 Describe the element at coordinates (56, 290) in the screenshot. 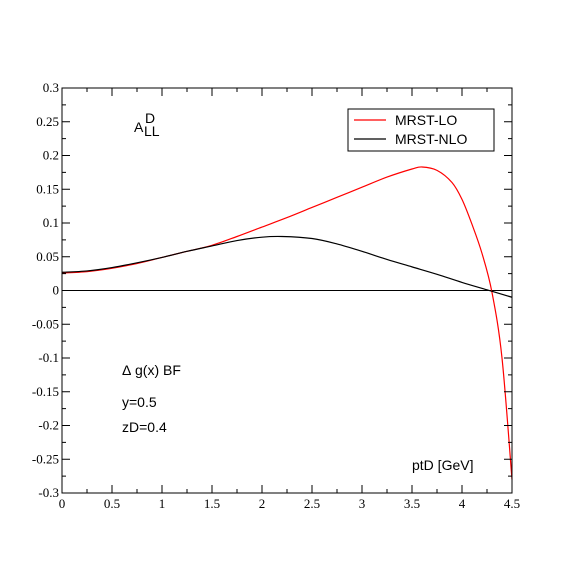

I see `y-tick-label: 0` at that location.